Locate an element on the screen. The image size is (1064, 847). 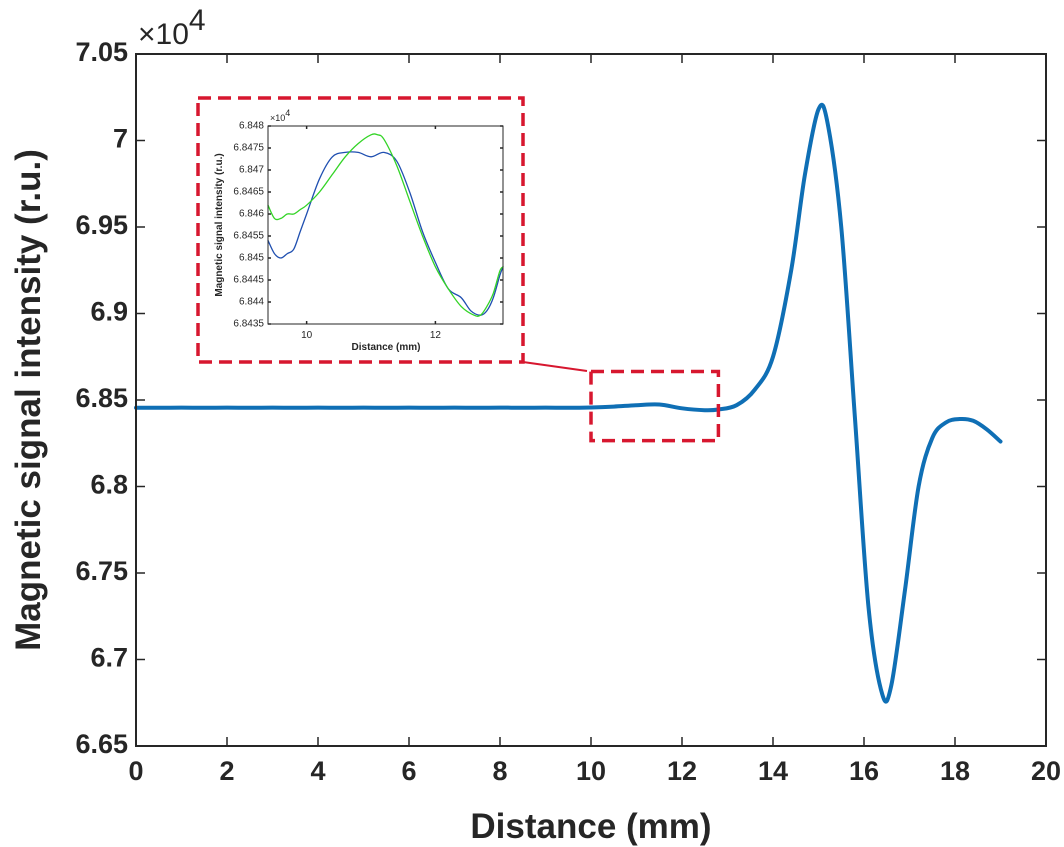
inset-series-group is located at coordinates (385, 225).